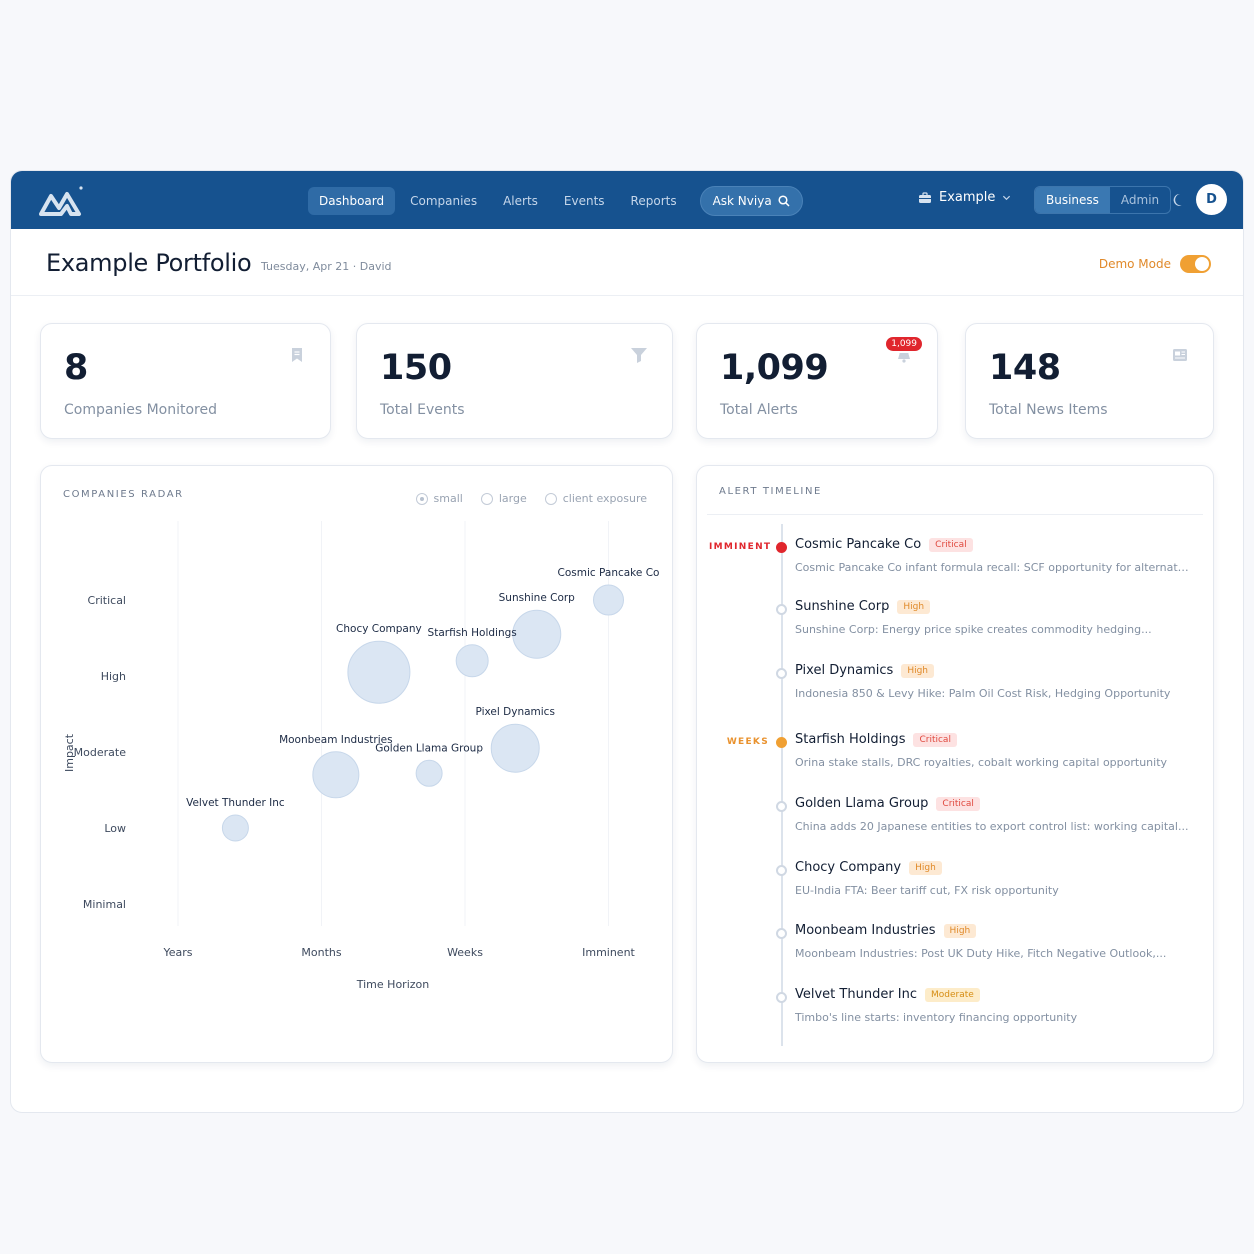 Image resolution: width=1254 pixels, height=1254 pixels. What do you see at coordinates (185, 381) in the screenshot?
I see `stat-card-companies: 8 Companies Monitored` at bounding box center [185, 381].